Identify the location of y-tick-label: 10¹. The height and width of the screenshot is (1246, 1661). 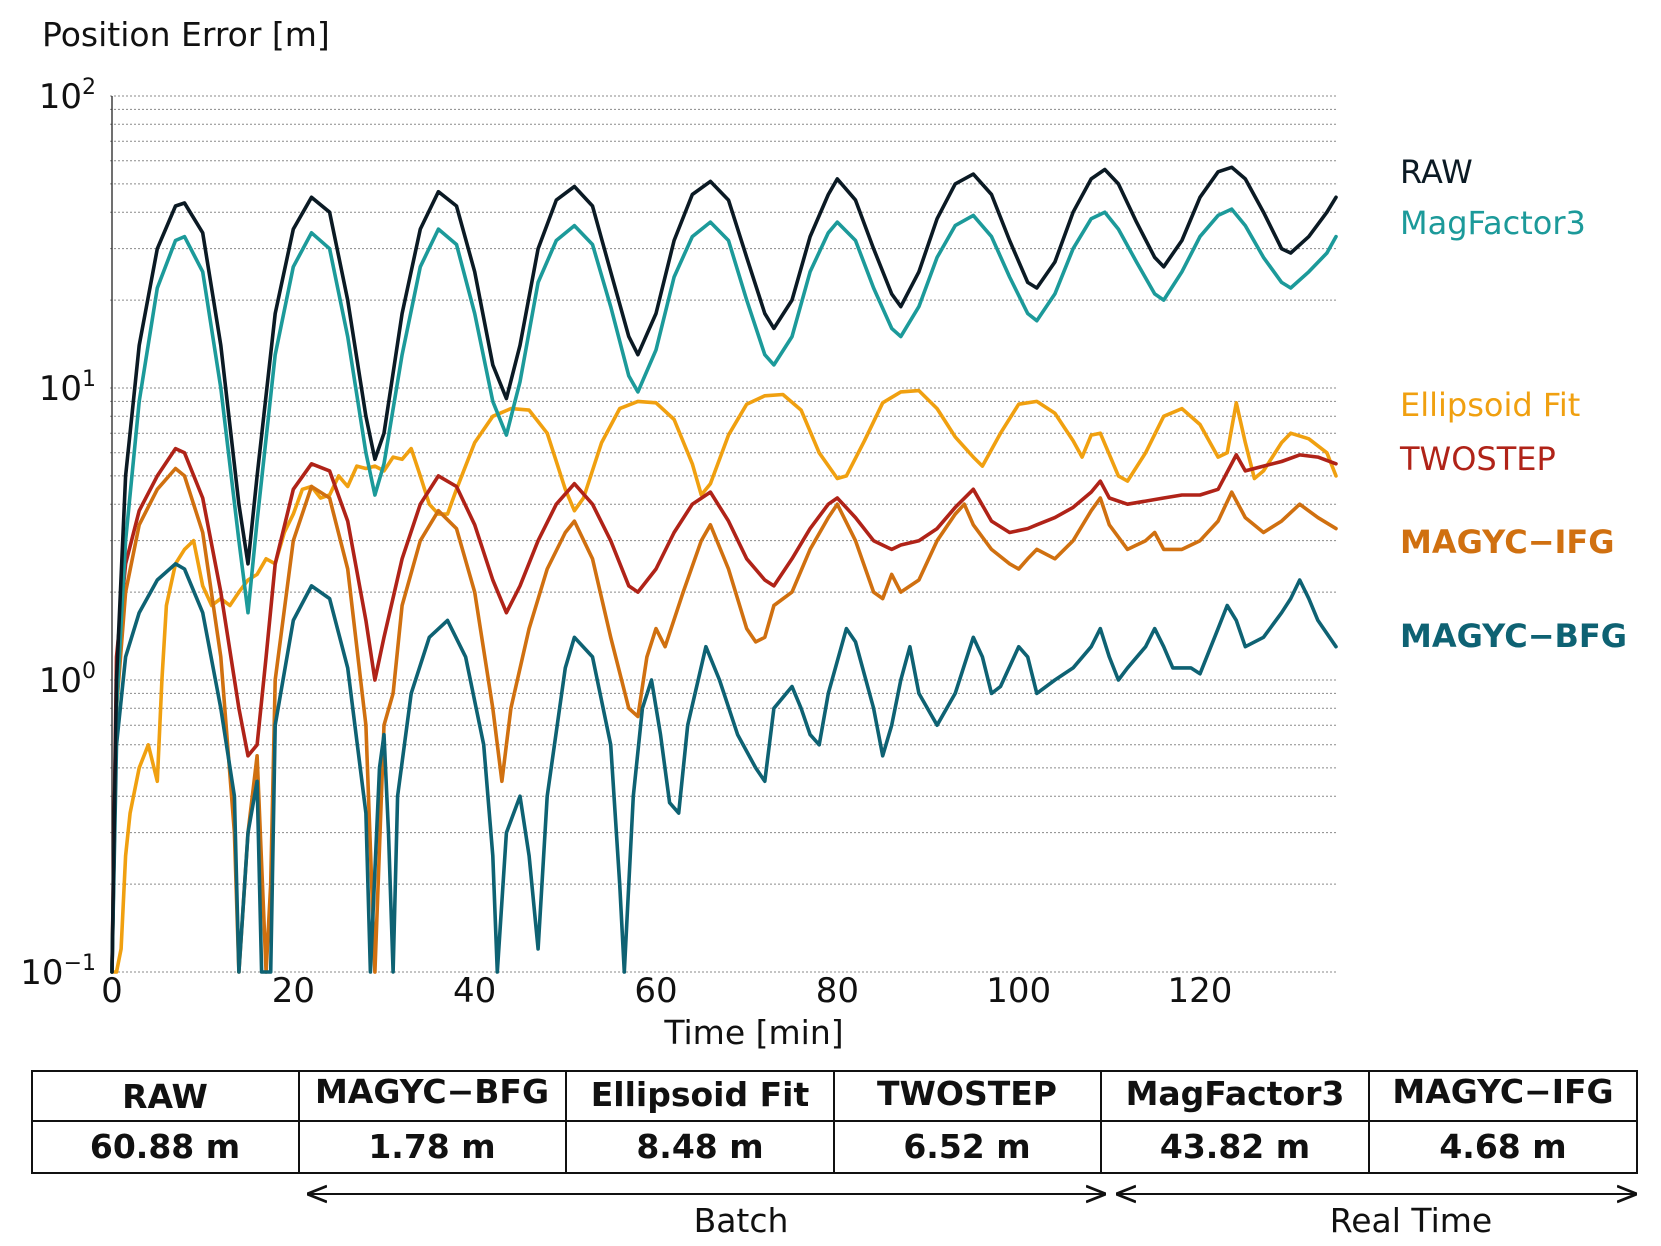
(67, 388).